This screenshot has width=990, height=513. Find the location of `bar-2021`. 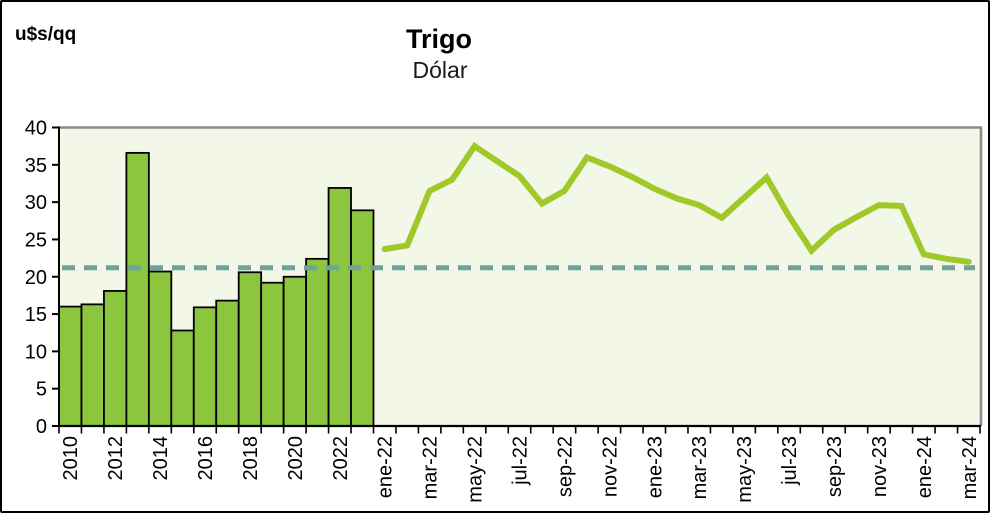

bar-2021 is located at coordinates (317, 342).